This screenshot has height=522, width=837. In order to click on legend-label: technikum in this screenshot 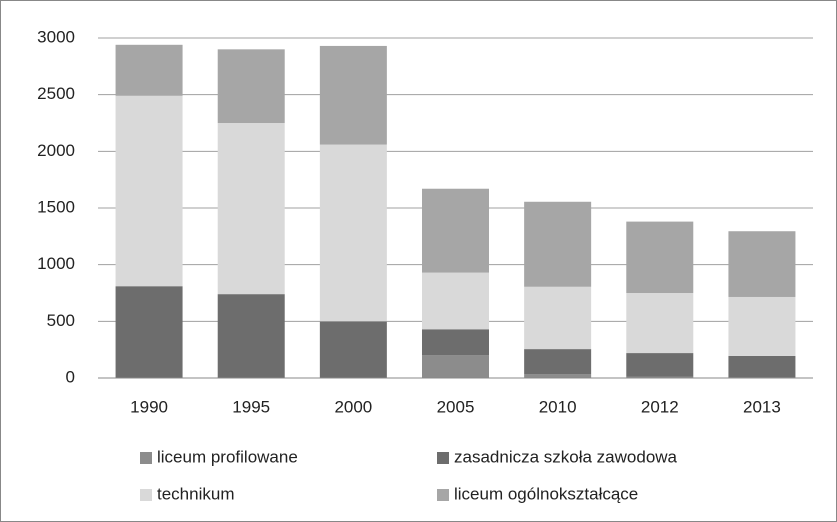, I will do `click(195, 493)`.